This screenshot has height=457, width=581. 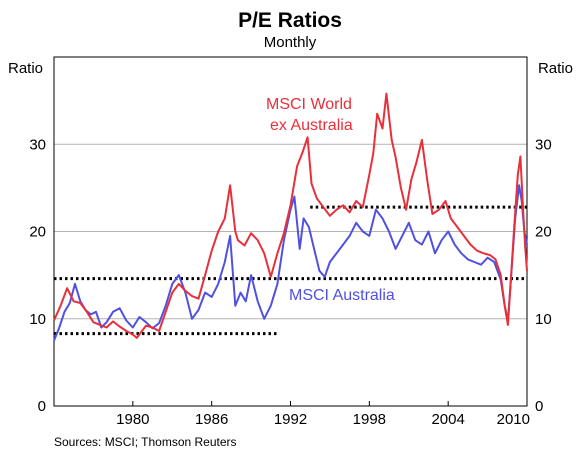 What do you see at coordinates (211, 419) in the screenshot?
I see `x-tick-label-1986: 1986` at bounding box center [211, 419].